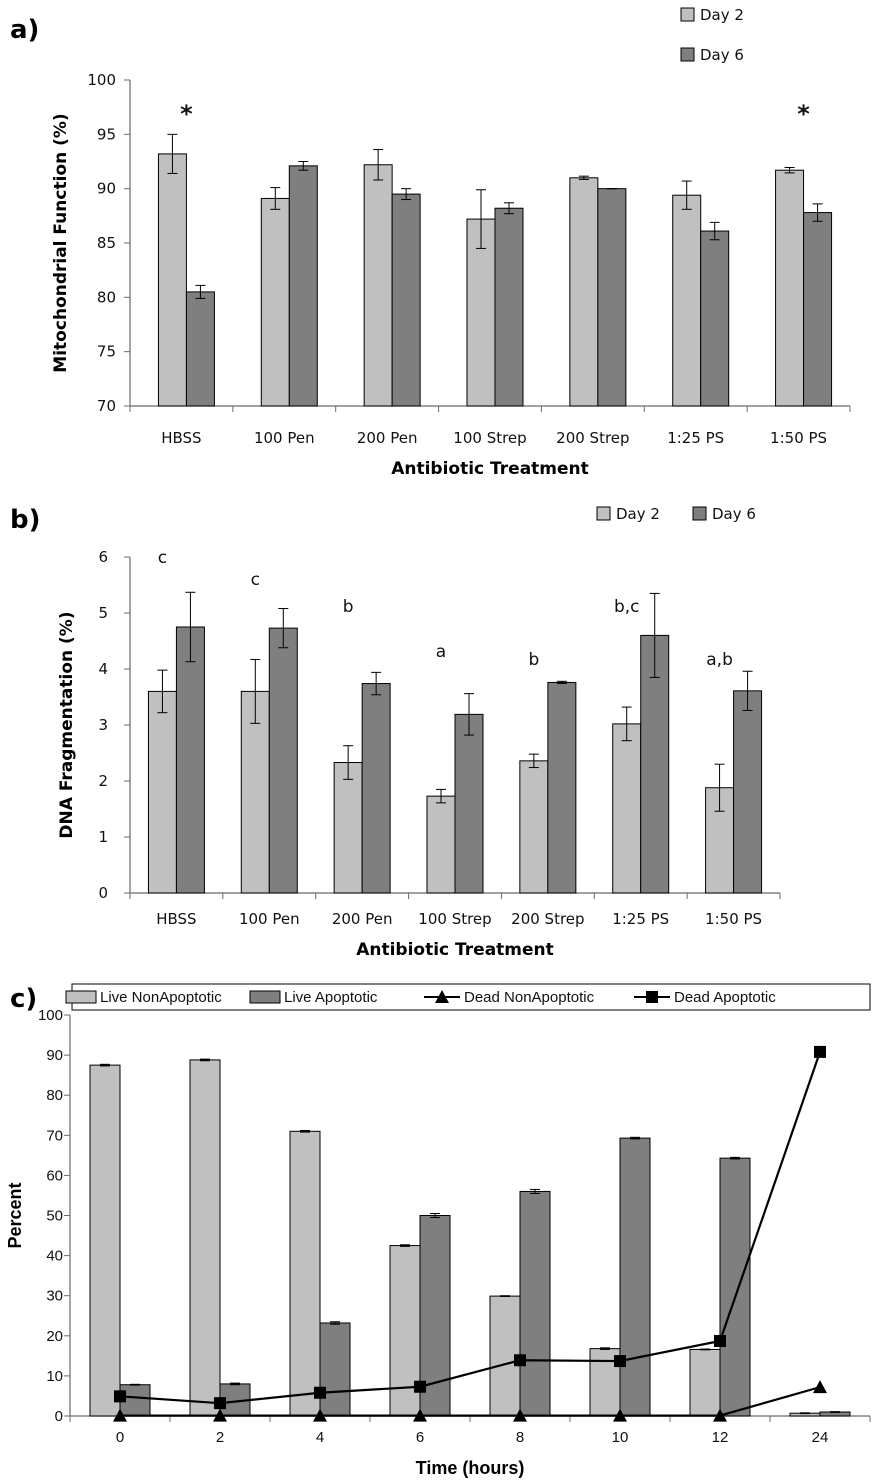 The height and width of the screenshot is (1480, 888). What do you see at coordinates (59, 1416) in the screenshot?
I see `y-tick-label: 0` at bounding box center [59, 1416].